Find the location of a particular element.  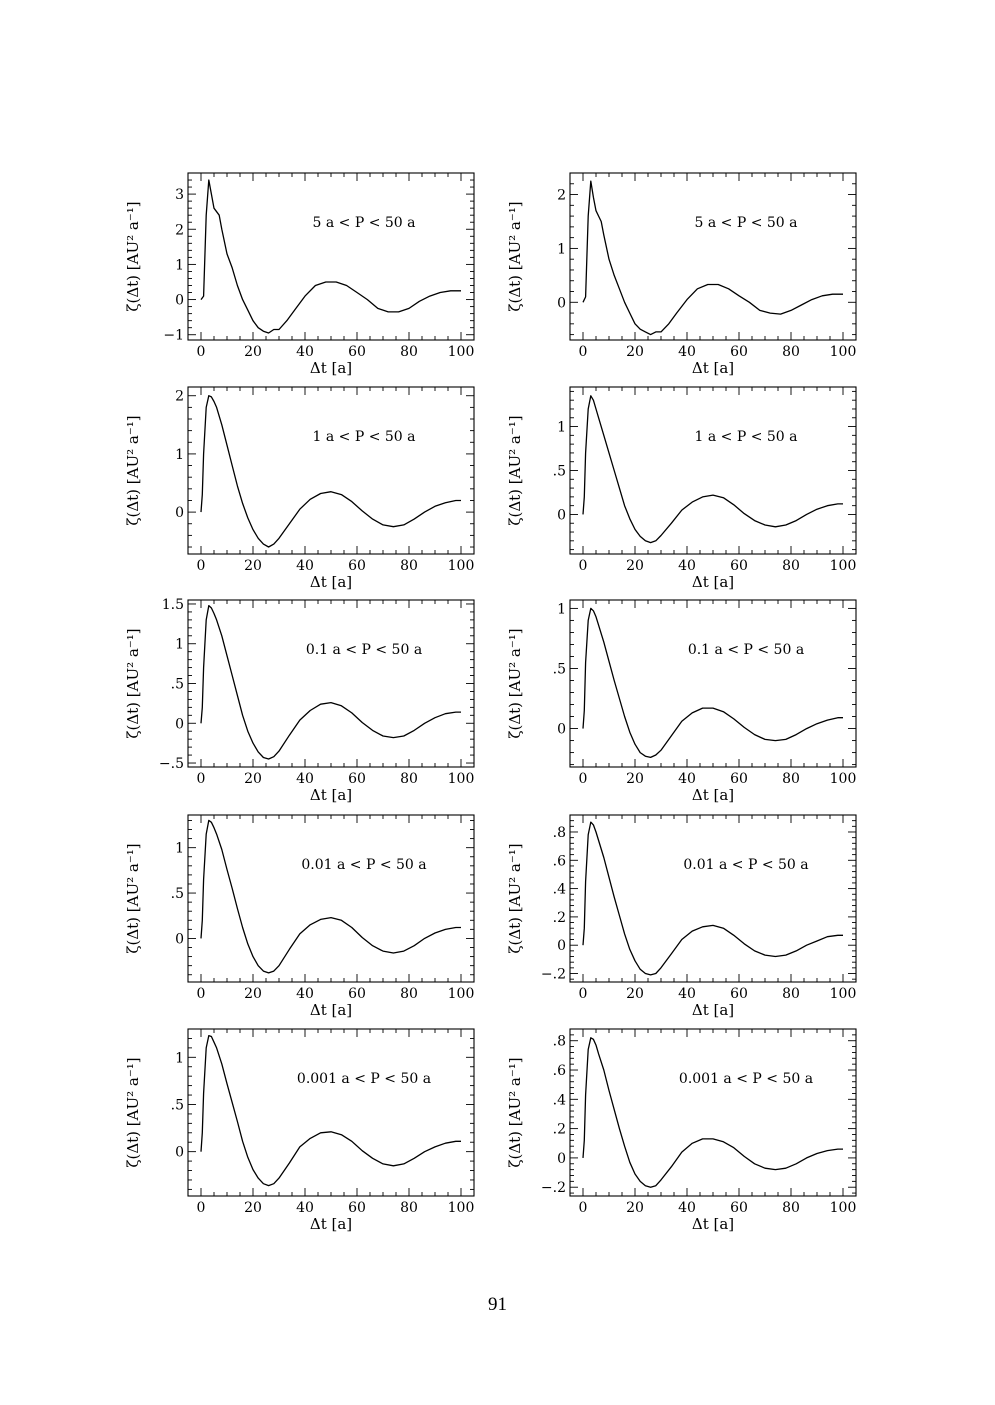

y-tick-label: 1.5 is located at coordinates (173, 605).